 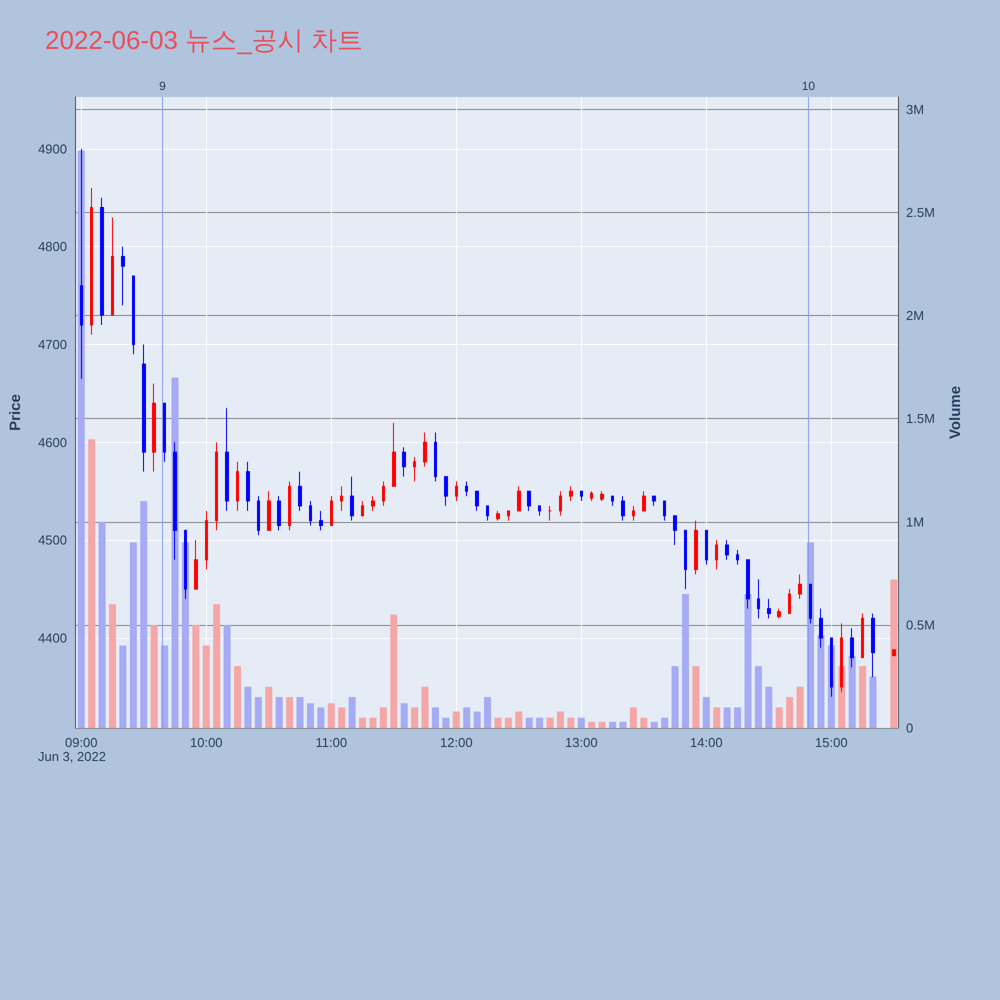 What do you see at coordinates (206, 742) in the screenshot?
I see `x-tick-label: 10:00` at bounding box center [206, 742].